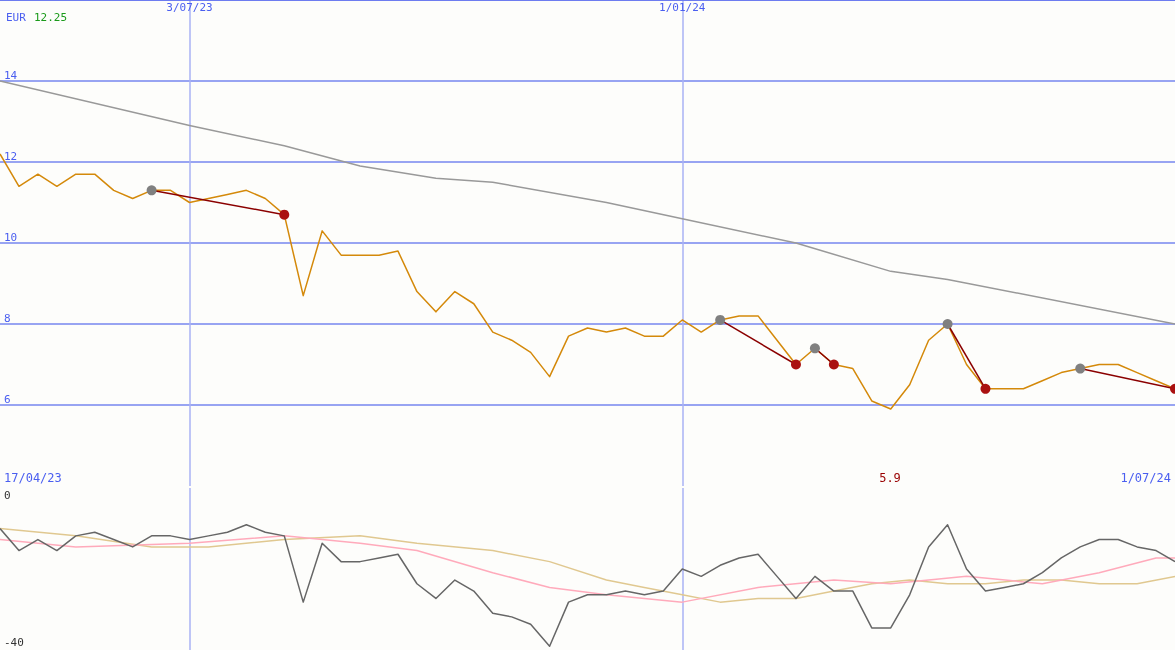 This screenshot has width=1175, height=650. Describe the element at coordinates (7, 495) in the screenshot. I see `y-tick-label: 0` at that location.